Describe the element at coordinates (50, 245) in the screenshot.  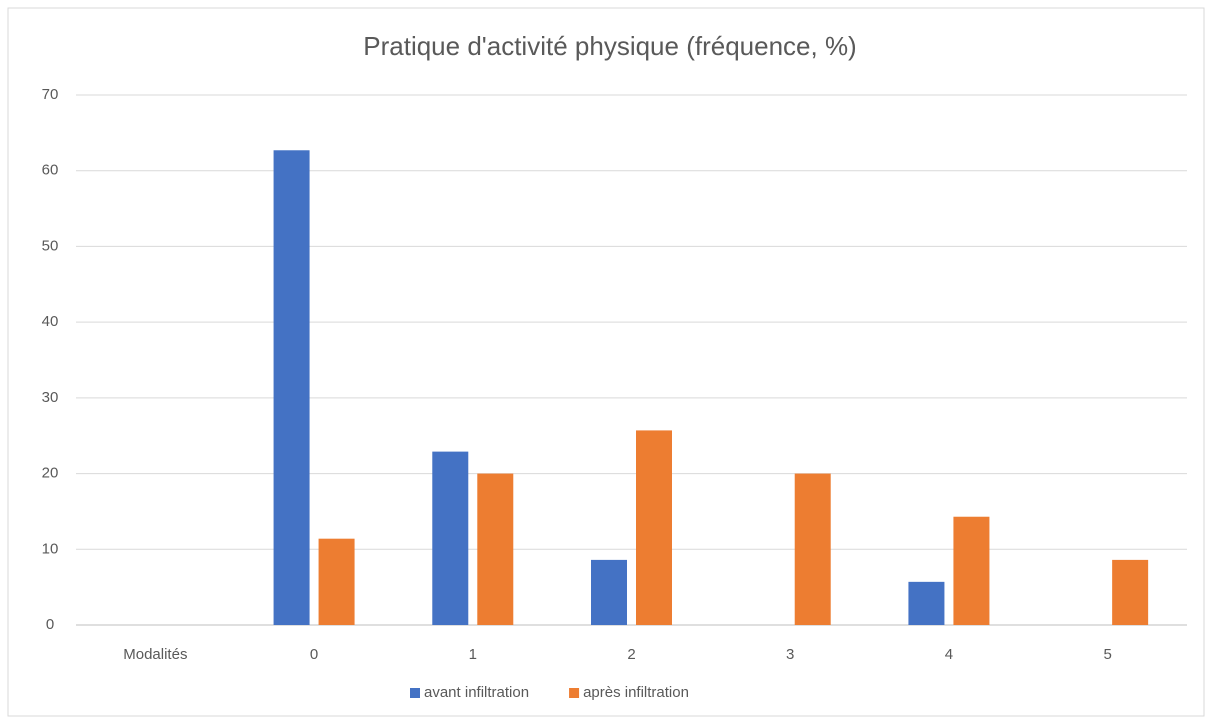
I see `y-tick-label: 50` at that location.